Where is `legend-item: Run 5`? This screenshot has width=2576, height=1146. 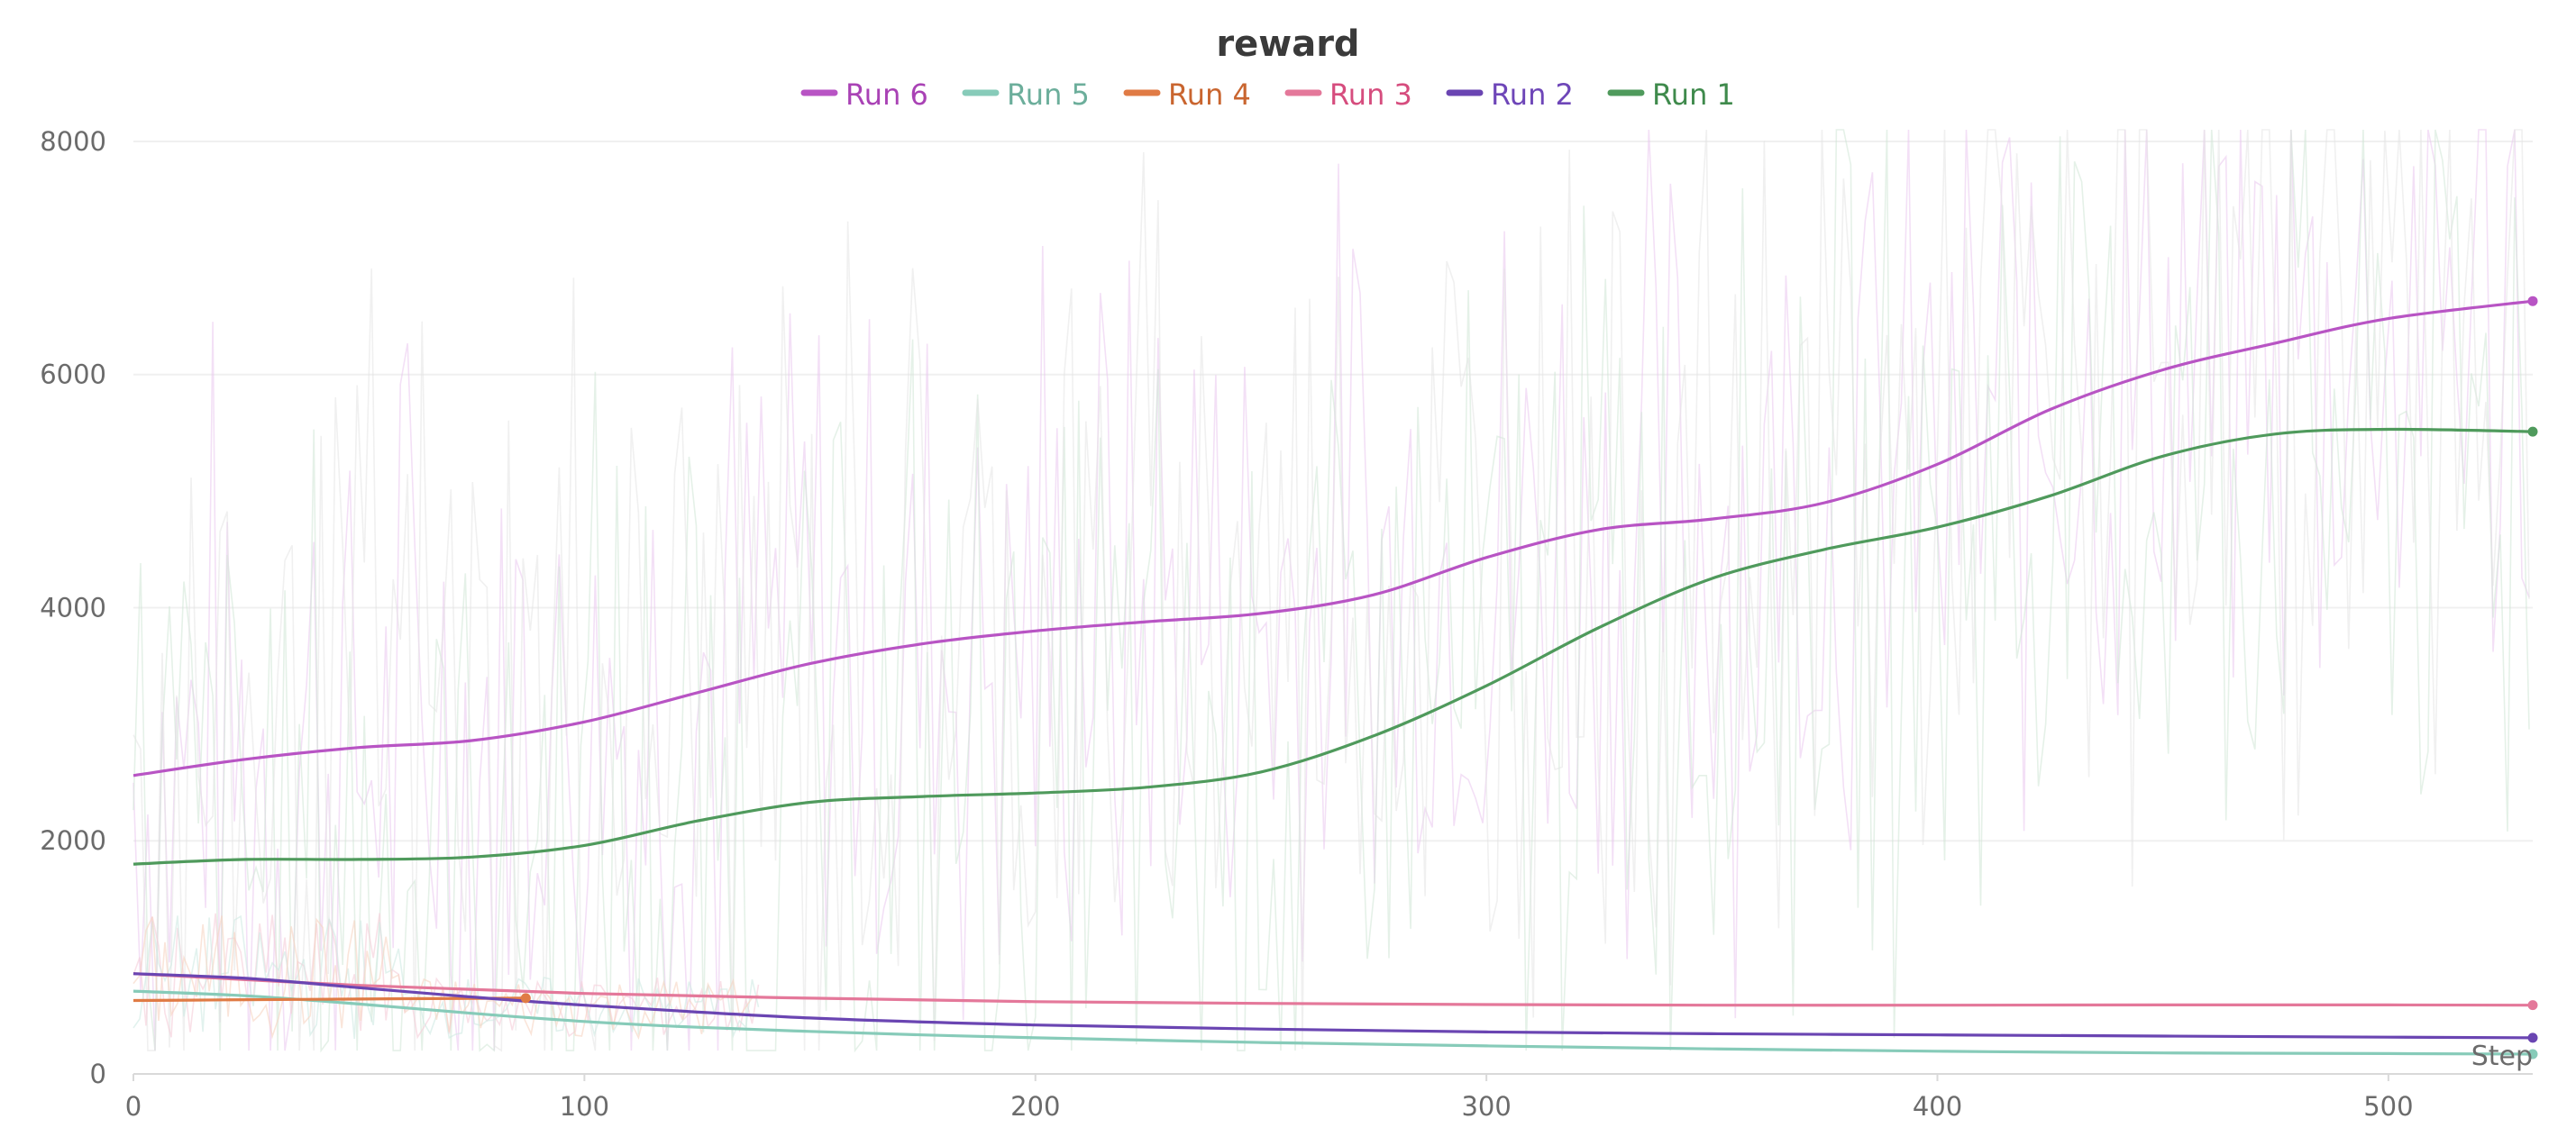
legend-item: Run 5 is located at coordinates (1026, 94).